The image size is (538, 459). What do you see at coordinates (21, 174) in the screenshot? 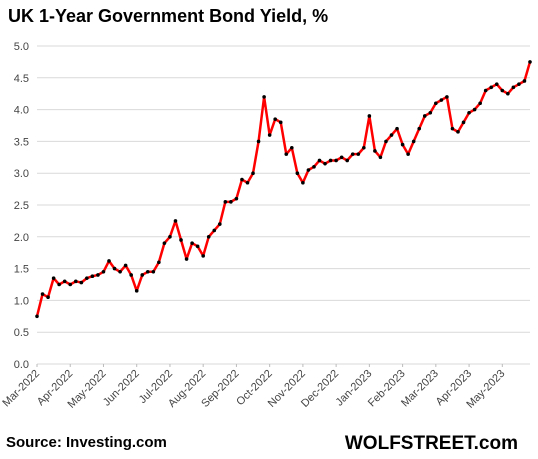
I see `y-tick-label: 3.0` at bounding box center [21, 174].